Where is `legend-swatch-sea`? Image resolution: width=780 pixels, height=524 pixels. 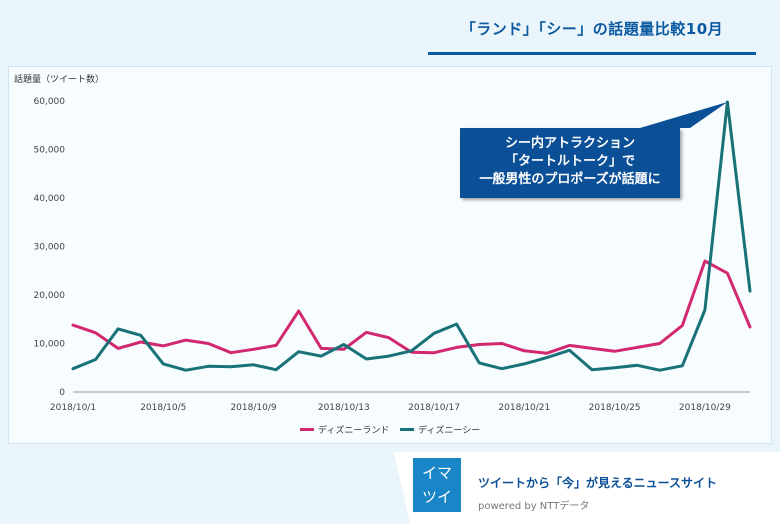
legend-swatch-sea is located at coordinates (407, 429).